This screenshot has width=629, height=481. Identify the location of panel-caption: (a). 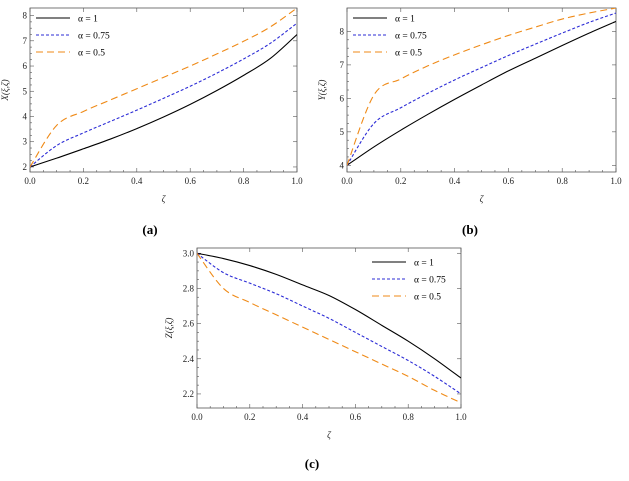
(149, 229).